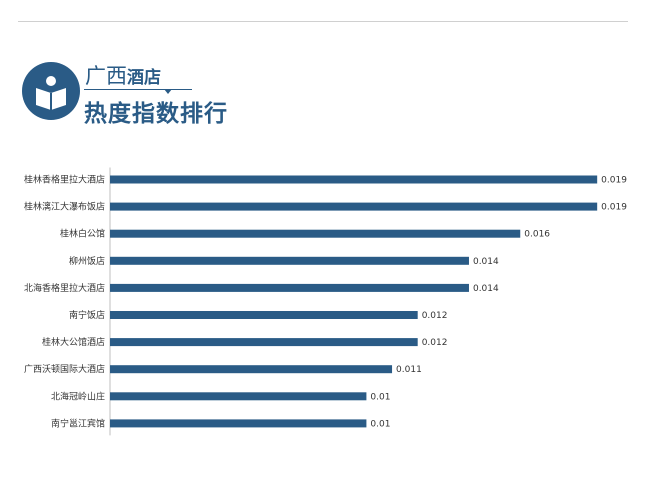 Image resolution: width=650 pixels, height=497 pixels. What do you see at coordinates (106, 76) in the screenshot?
I see `title-part1: 广西` at bounding box center [106, 76].